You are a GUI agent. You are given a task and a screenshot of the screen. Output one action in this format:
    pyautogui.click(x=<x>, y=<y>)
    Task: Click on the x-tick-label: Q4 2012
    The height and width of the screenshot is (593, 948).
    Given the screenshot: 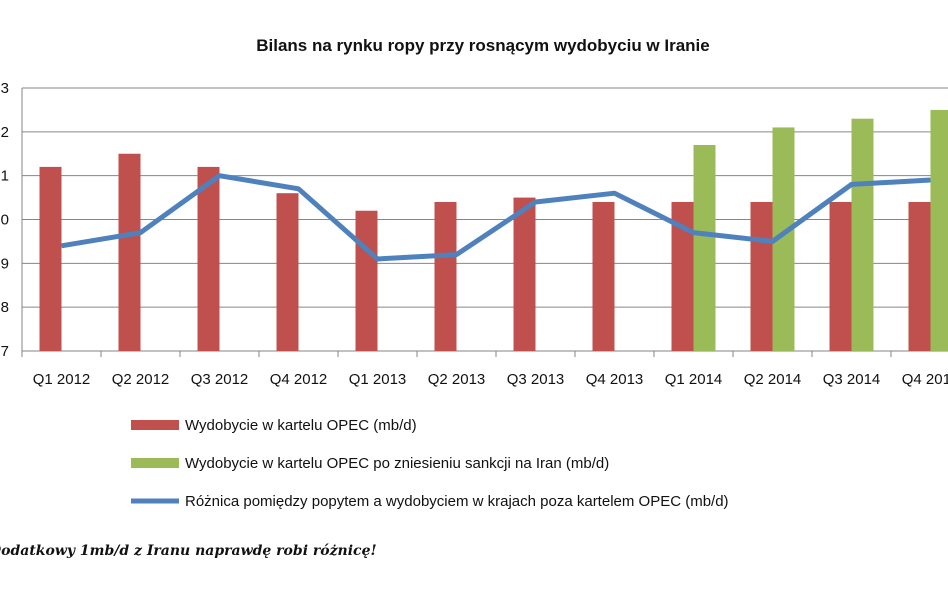 What is the action you would take?
    pyautogui.click(x=299, y=379)
    